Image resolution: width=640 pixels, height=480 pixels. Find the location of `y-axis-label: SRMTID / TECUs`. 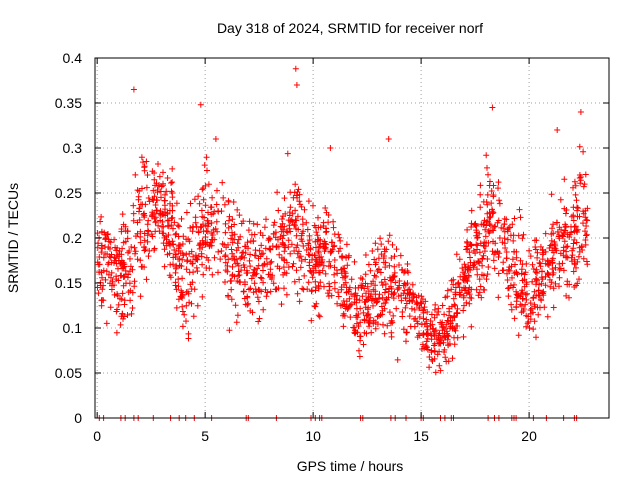

y-axis-label: SRMTID / TECUs is located at coordinates (13, 238).